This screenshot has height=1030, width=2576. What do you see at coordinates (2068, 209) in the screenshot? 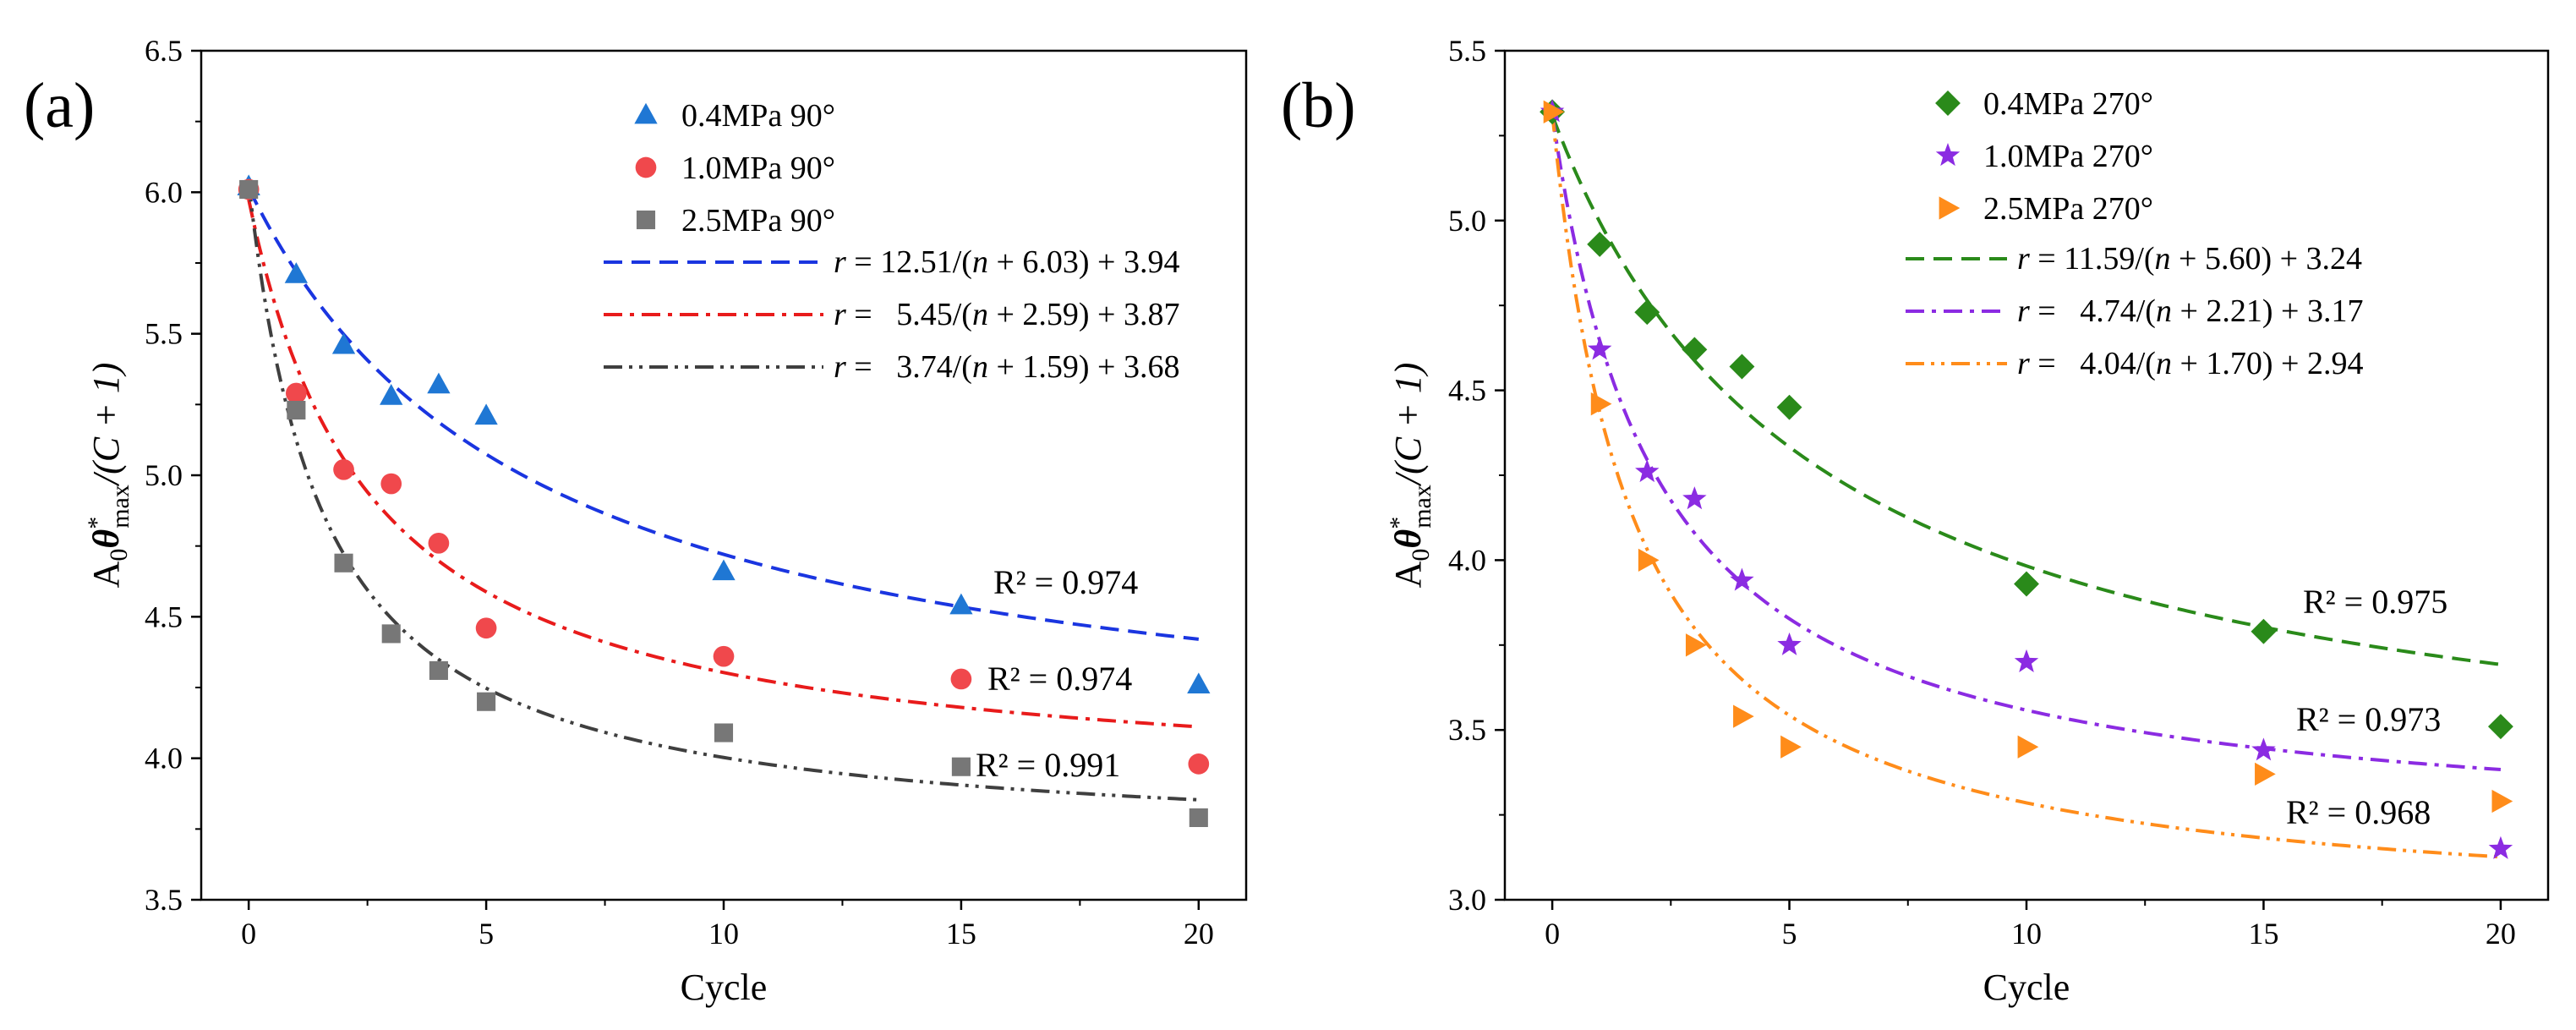
I see `legend-label-3: 2.5MPa 270°` at bounding box center [2068, 209].